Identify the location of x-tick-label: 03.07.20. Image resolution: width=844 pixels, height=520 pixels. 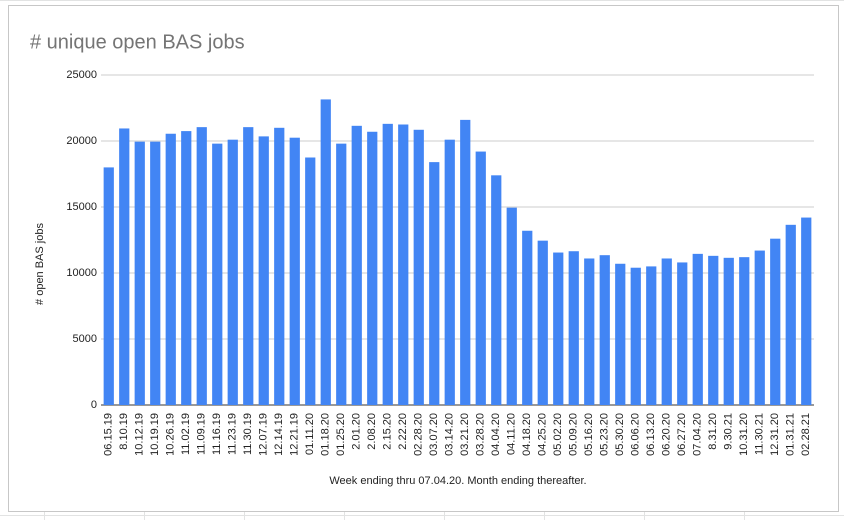
(434, 434).